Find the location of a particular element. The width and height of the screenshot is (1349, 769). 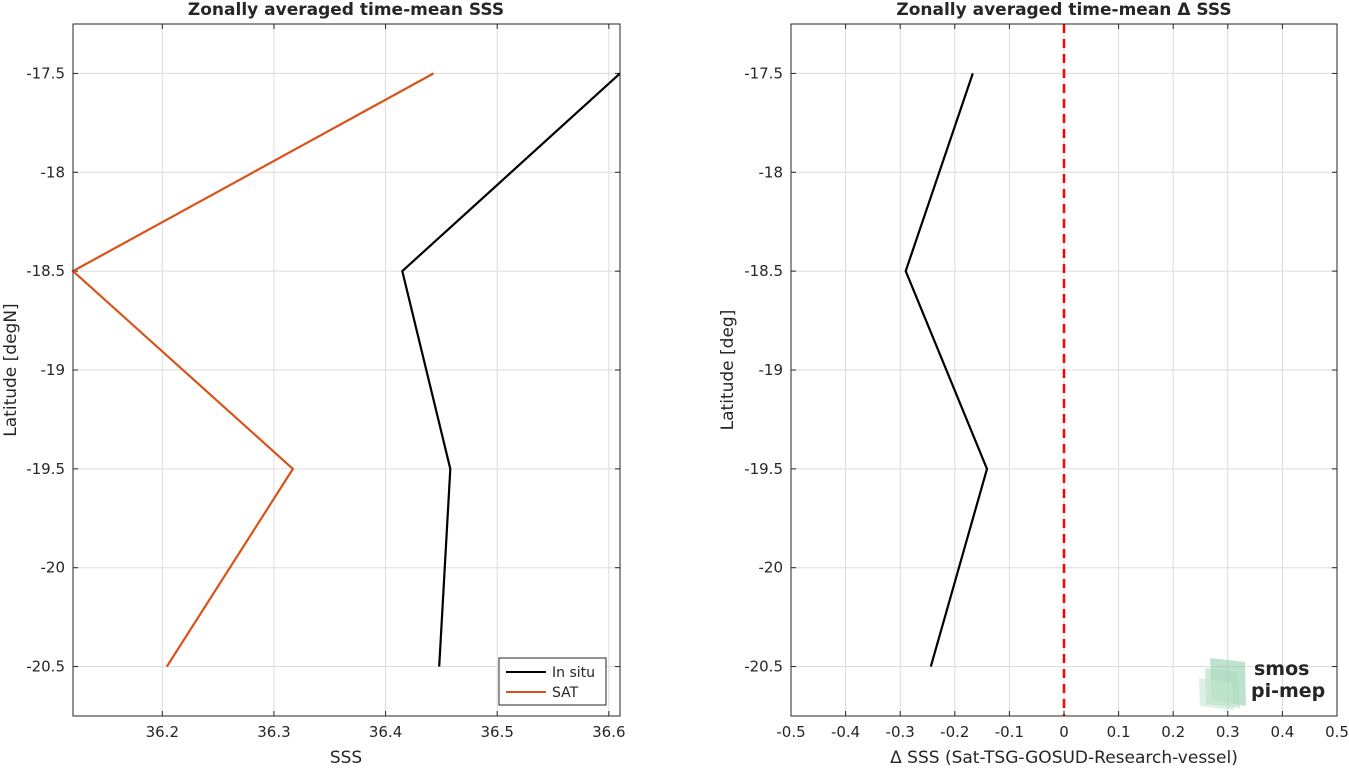

sss-y-tick-label: -17.5 is located at coordinates (45, 73).